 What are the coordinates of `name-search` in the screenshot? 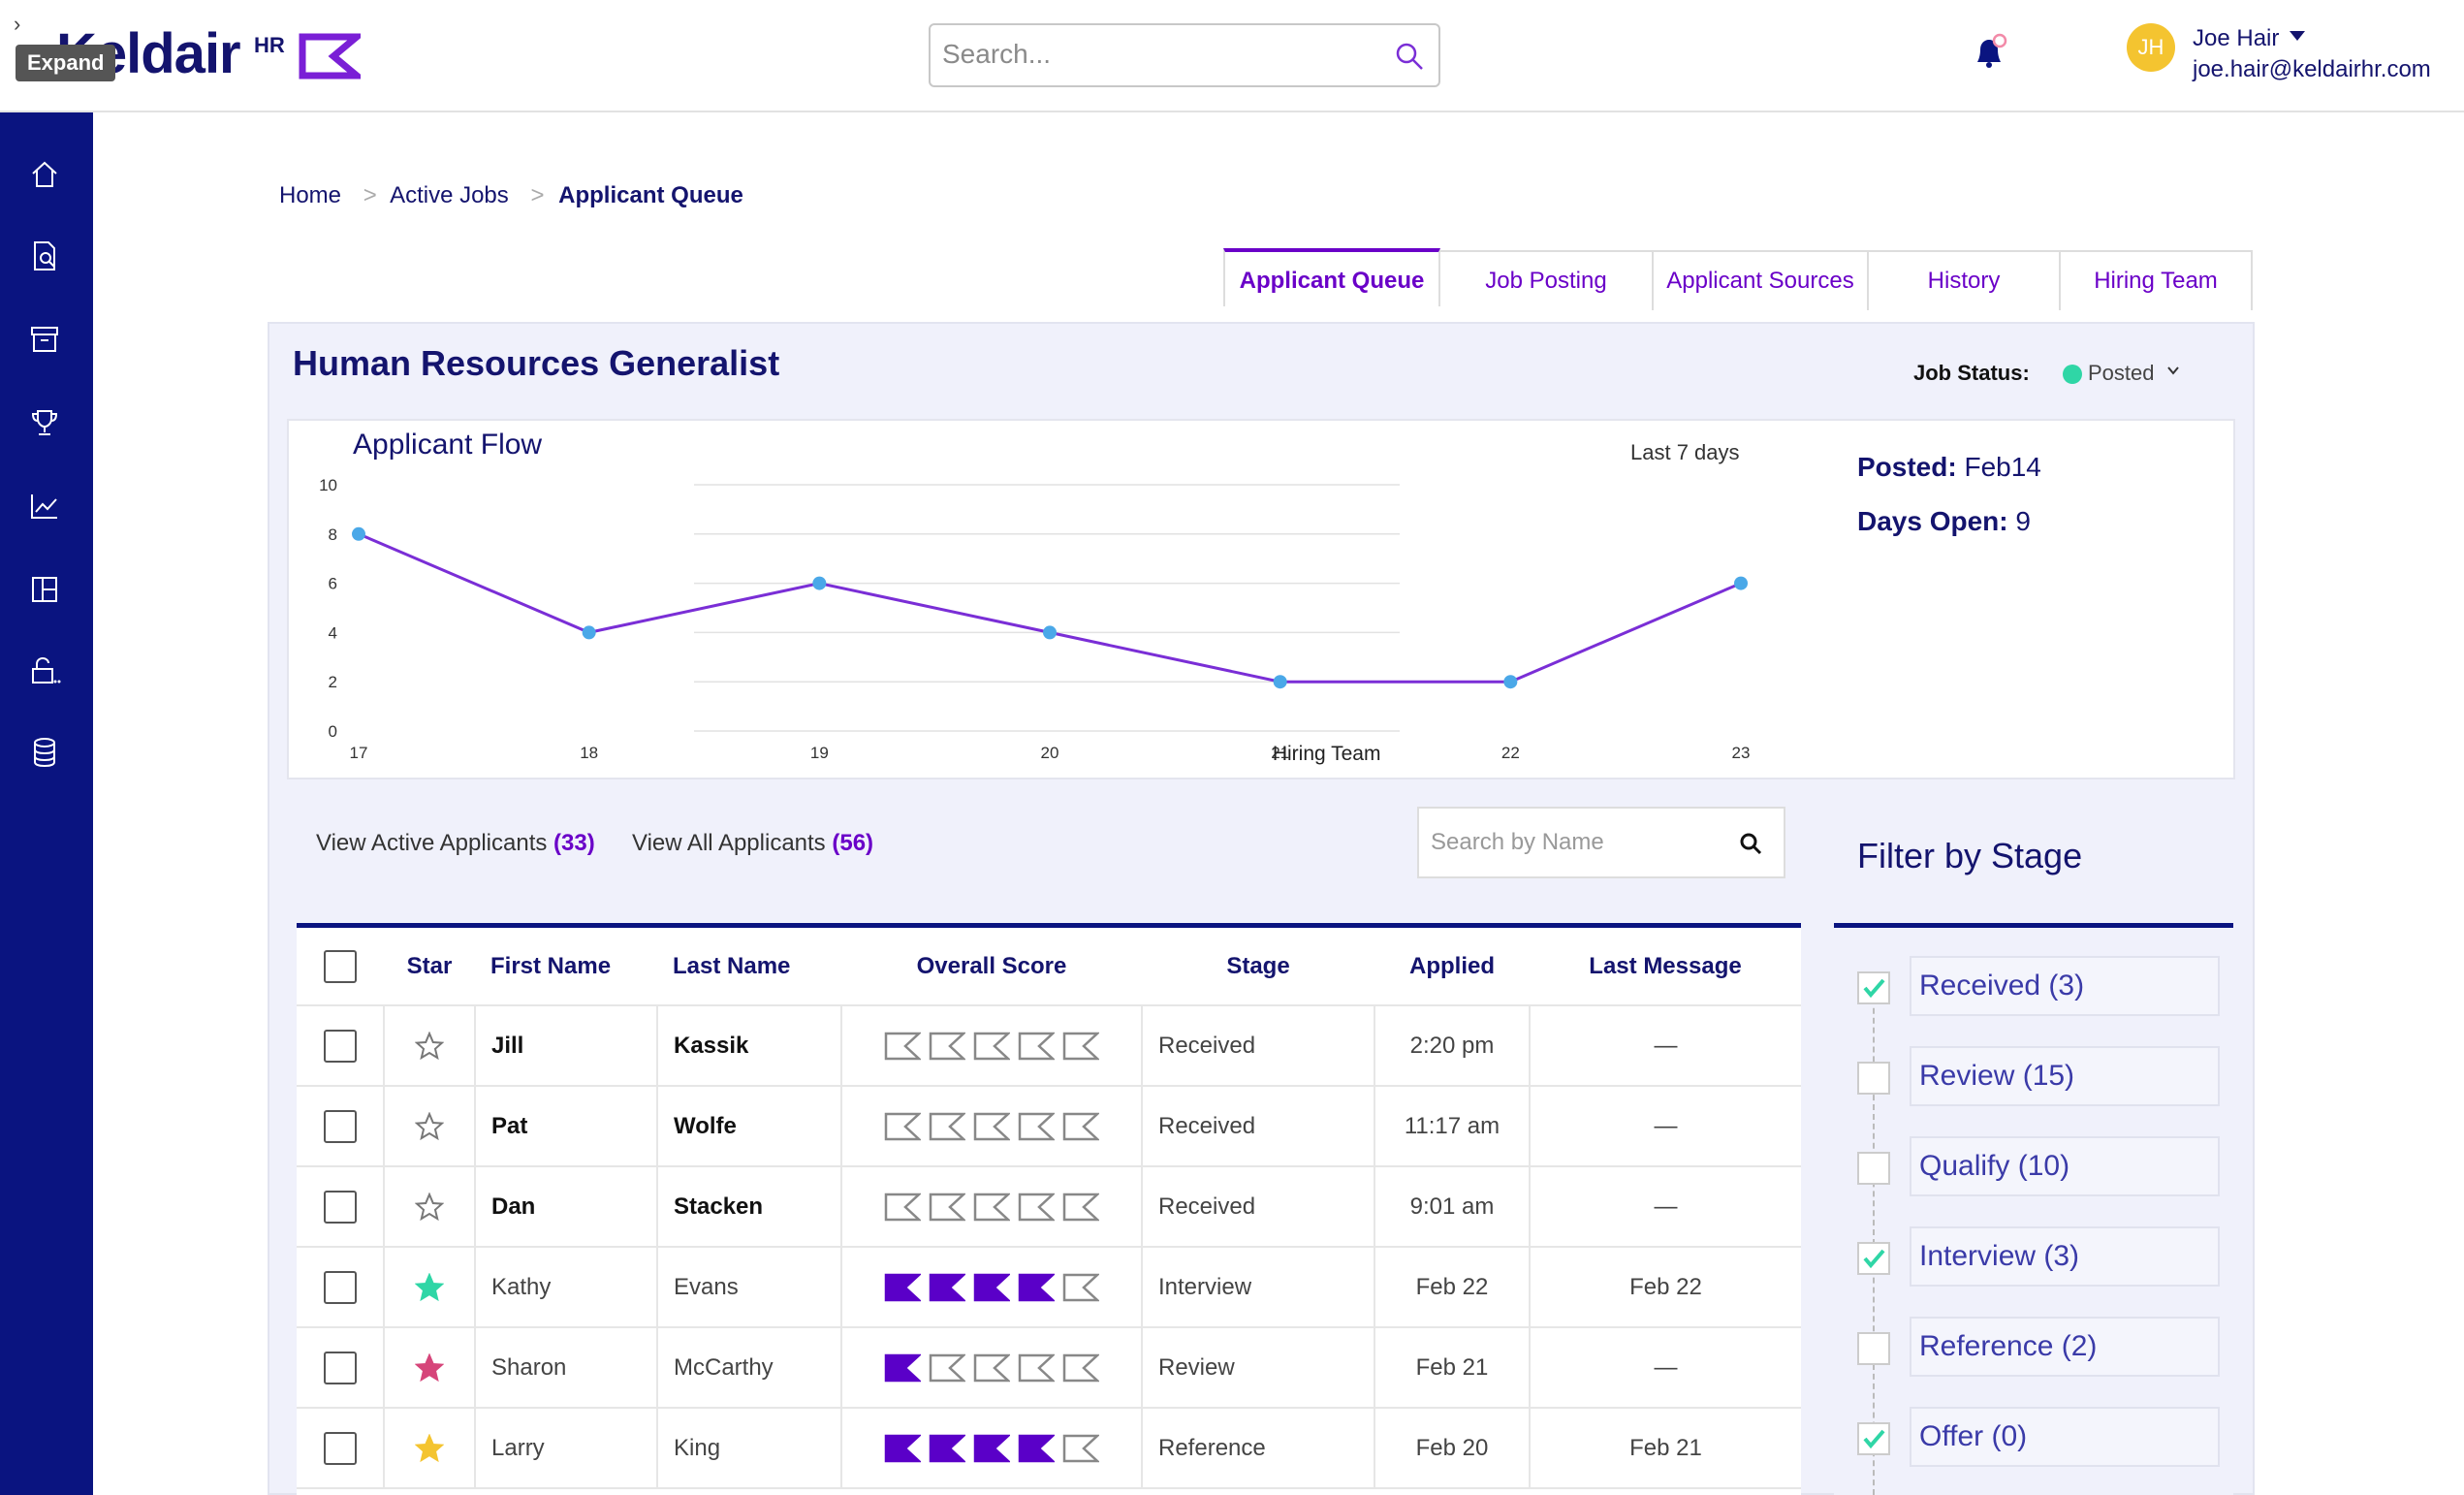 It's located at (1601, 842).